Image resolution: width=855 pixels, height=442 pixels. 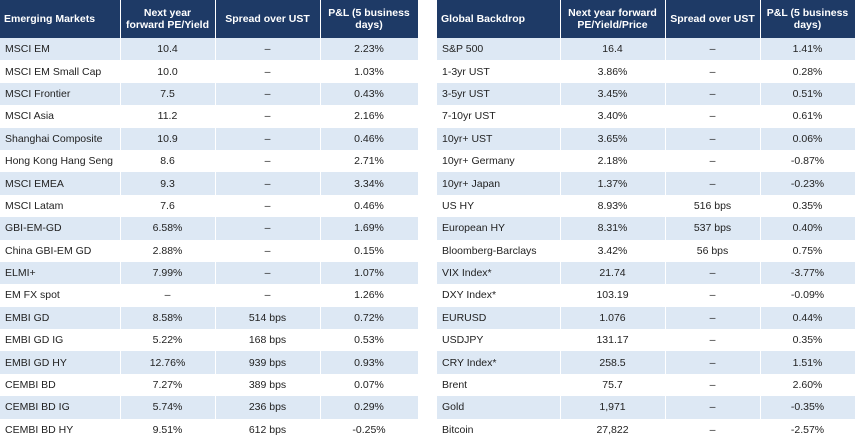 What do you see at coordinates (807, 407) in the screenshot?
I see `cell: -0.35%` at bounding box center [807, 407].